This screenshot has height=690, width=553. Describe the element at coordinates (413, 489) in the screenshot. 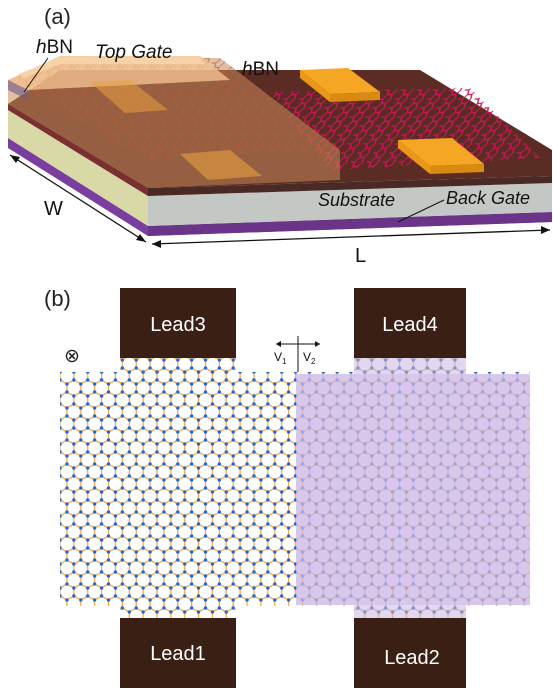

I see `gated-region-v2` at that location.